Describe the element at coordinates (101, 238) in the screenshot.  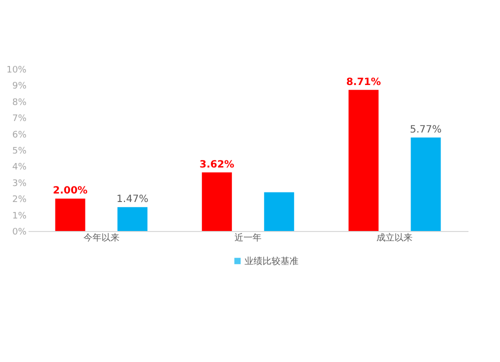
I see `x-tick-label: 今年以来` at that location.